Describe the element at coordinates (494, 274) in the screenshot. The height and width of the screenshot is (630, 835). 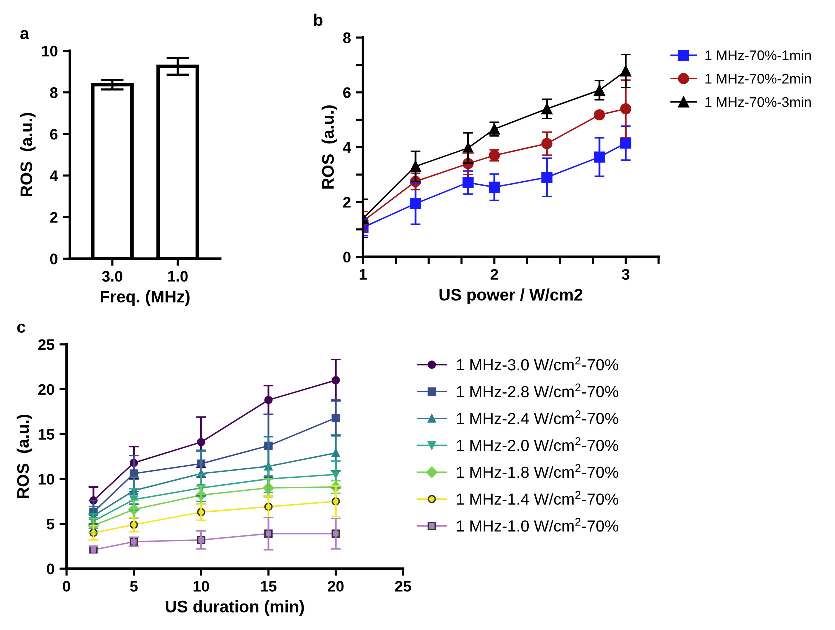
I see `x-tick-label: 2` at that location.